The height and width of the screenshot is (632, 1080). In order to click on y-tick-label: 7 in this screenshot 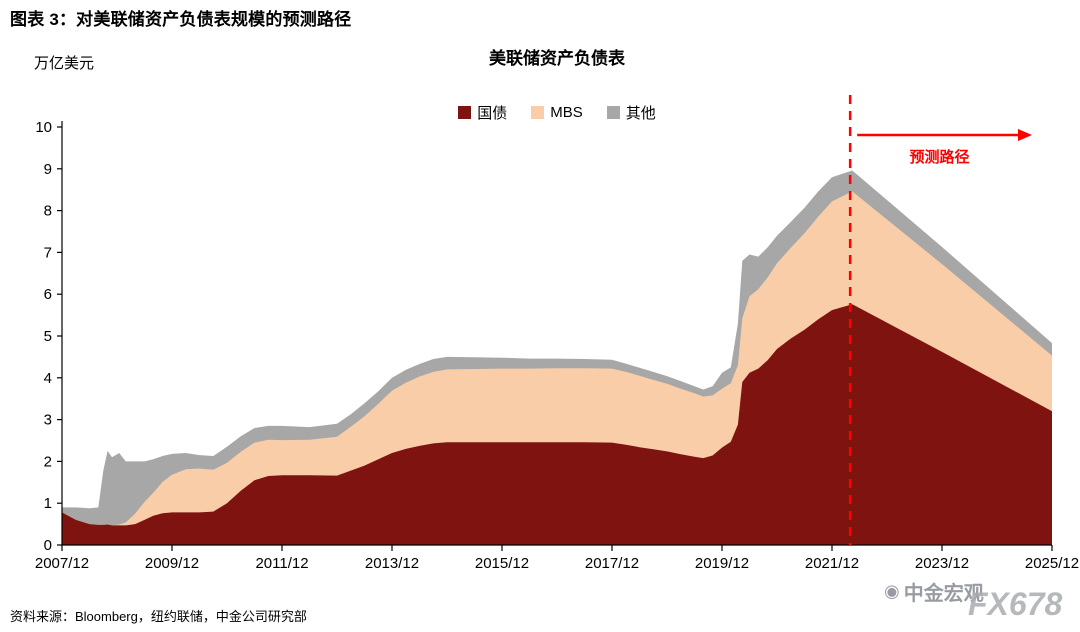, I will do `click(48, 252)`.